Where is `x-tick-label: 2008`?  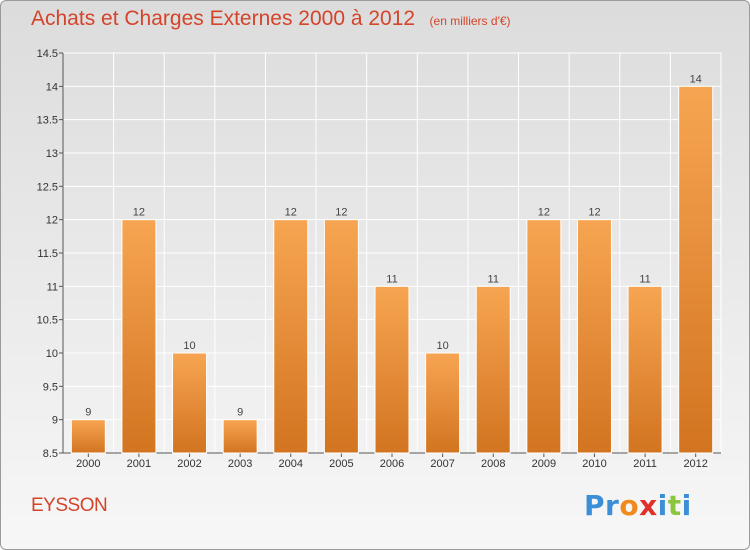 x-tick-label: 2008 is located at coordinates (493, 464).